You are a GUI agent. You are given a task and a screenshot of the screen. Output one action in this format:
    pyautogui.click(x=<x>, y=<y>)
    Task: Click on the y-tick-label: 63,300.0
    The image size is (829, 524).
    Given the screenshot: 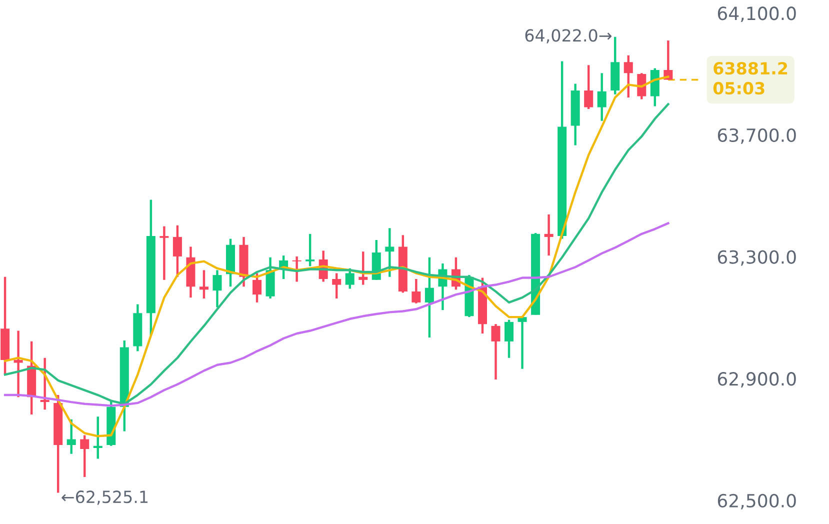 What is the action you would take?
    pyautogui.click(x=757, y=258)
    